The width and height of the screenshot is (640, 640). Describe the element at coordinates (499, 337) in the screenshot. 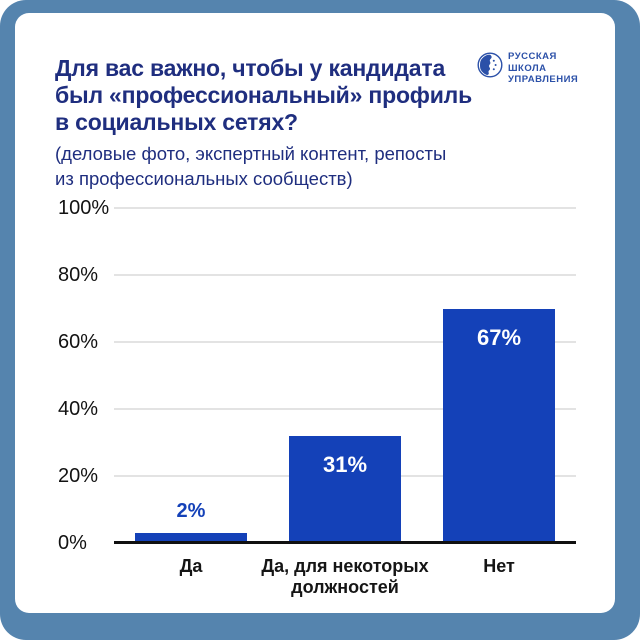

I see `bar-value-label-3: 67%` at that location.